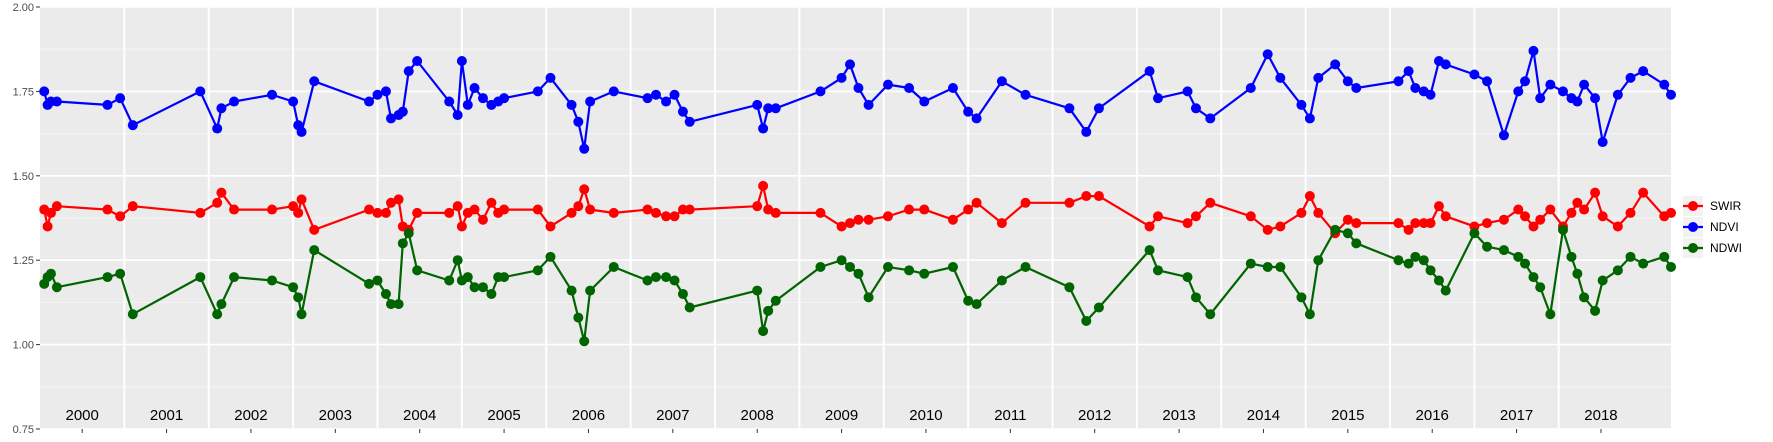  I want to click on legend-label: NDVI, so click(1724, 227).